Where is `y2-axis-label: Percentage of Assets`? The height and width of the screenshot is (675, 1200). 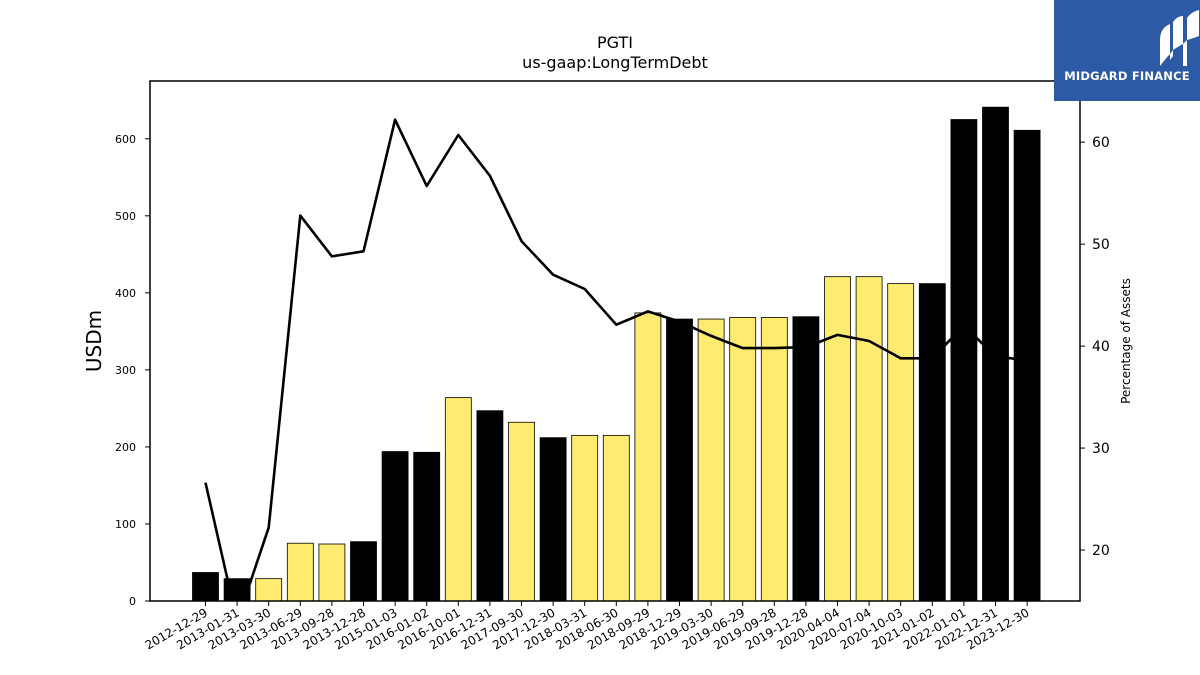
y2-axis-label: Percentage of Assets is located at coordinates (1126, 341).